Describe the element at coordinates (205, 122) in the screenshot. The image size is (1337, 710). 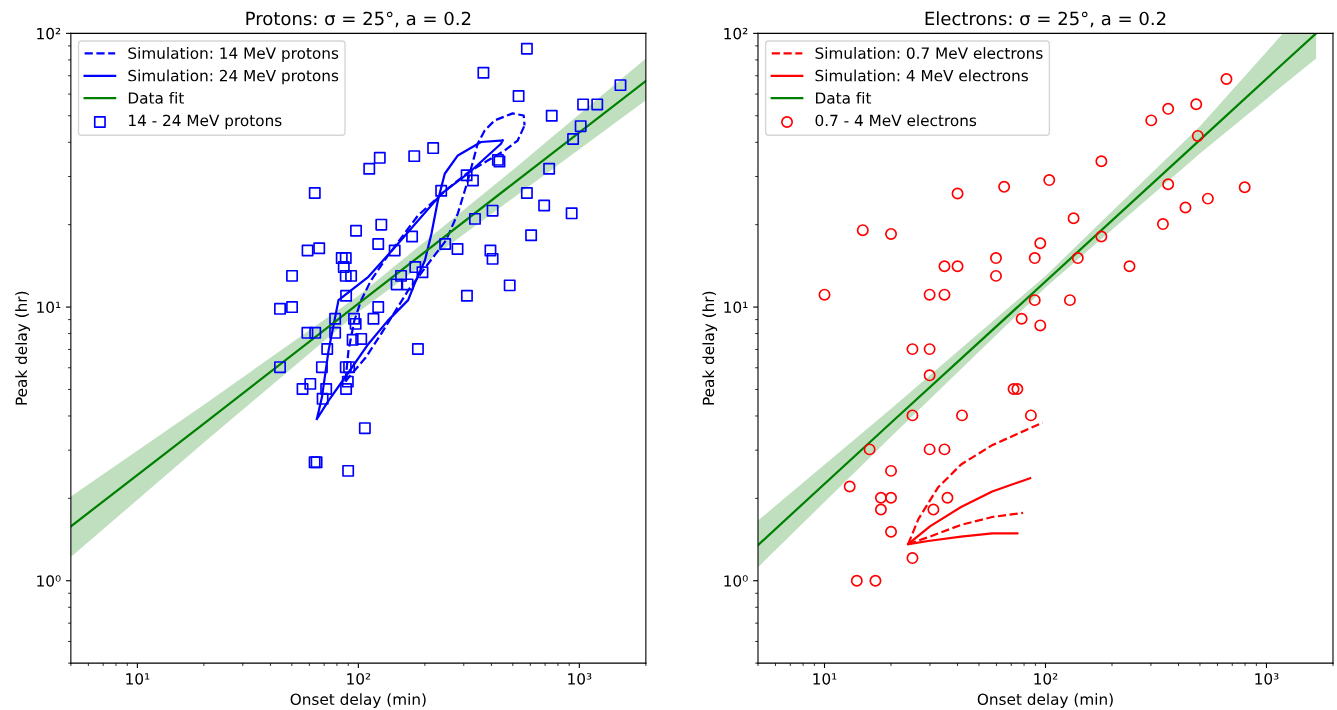
I see `legend-label: 14 - 24 MeV protons` at that location.